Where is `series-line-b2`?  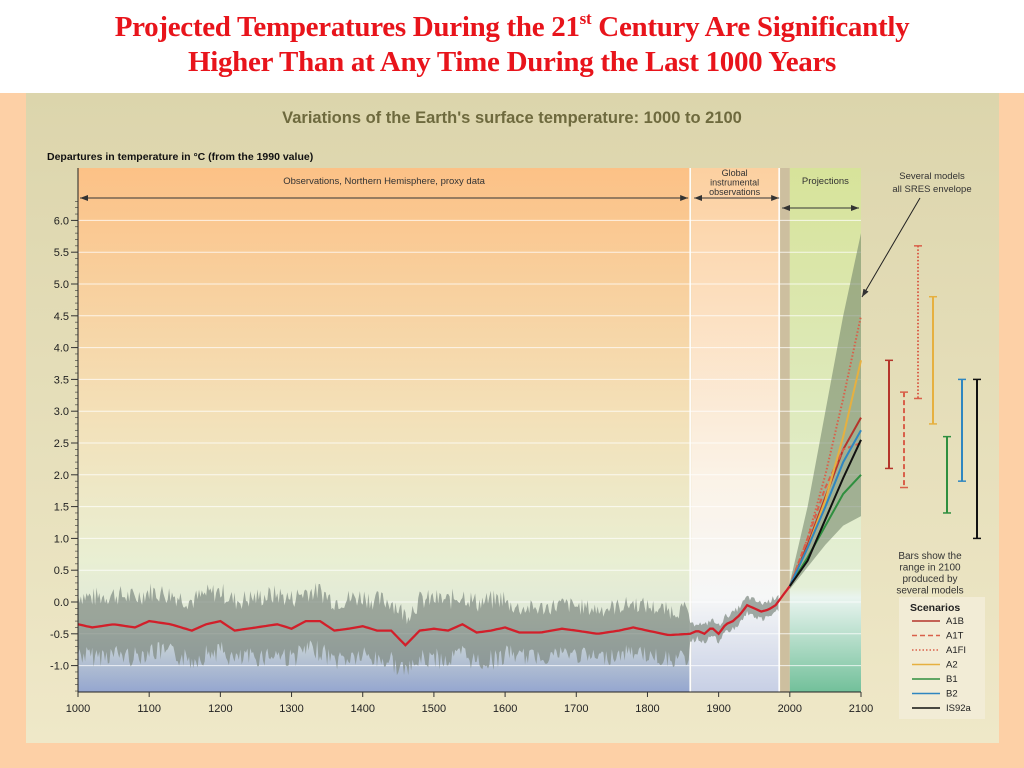 series-line-b2 is located at coordinates (825, 508).